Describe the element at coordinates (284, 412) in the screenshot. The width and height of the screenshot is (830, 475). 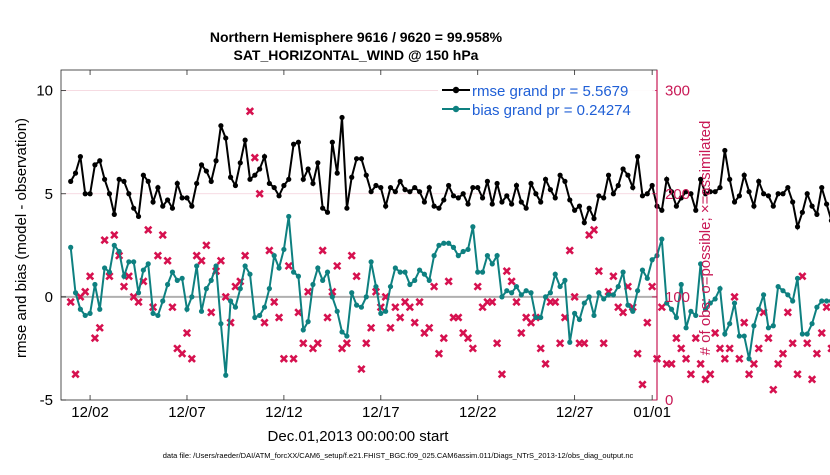
I see `x-tick-label: 12/12` at that location.